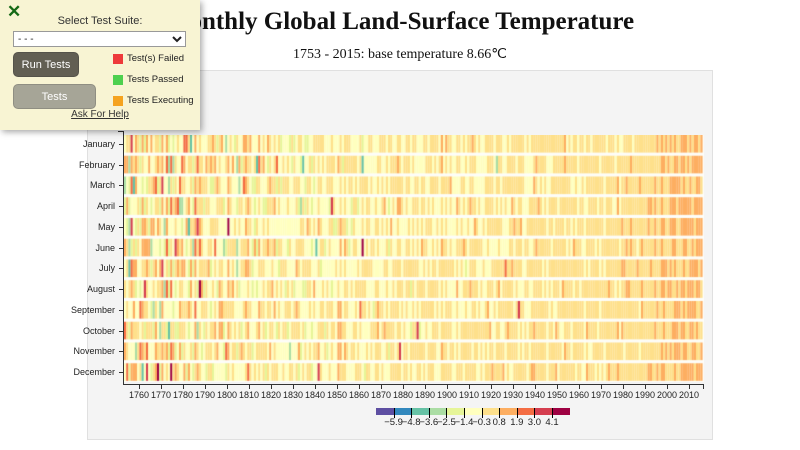 Image resolution: width=800 pixels, height=450 pixels. I want to click on x-tick-label: 1900, so click(447, 395).